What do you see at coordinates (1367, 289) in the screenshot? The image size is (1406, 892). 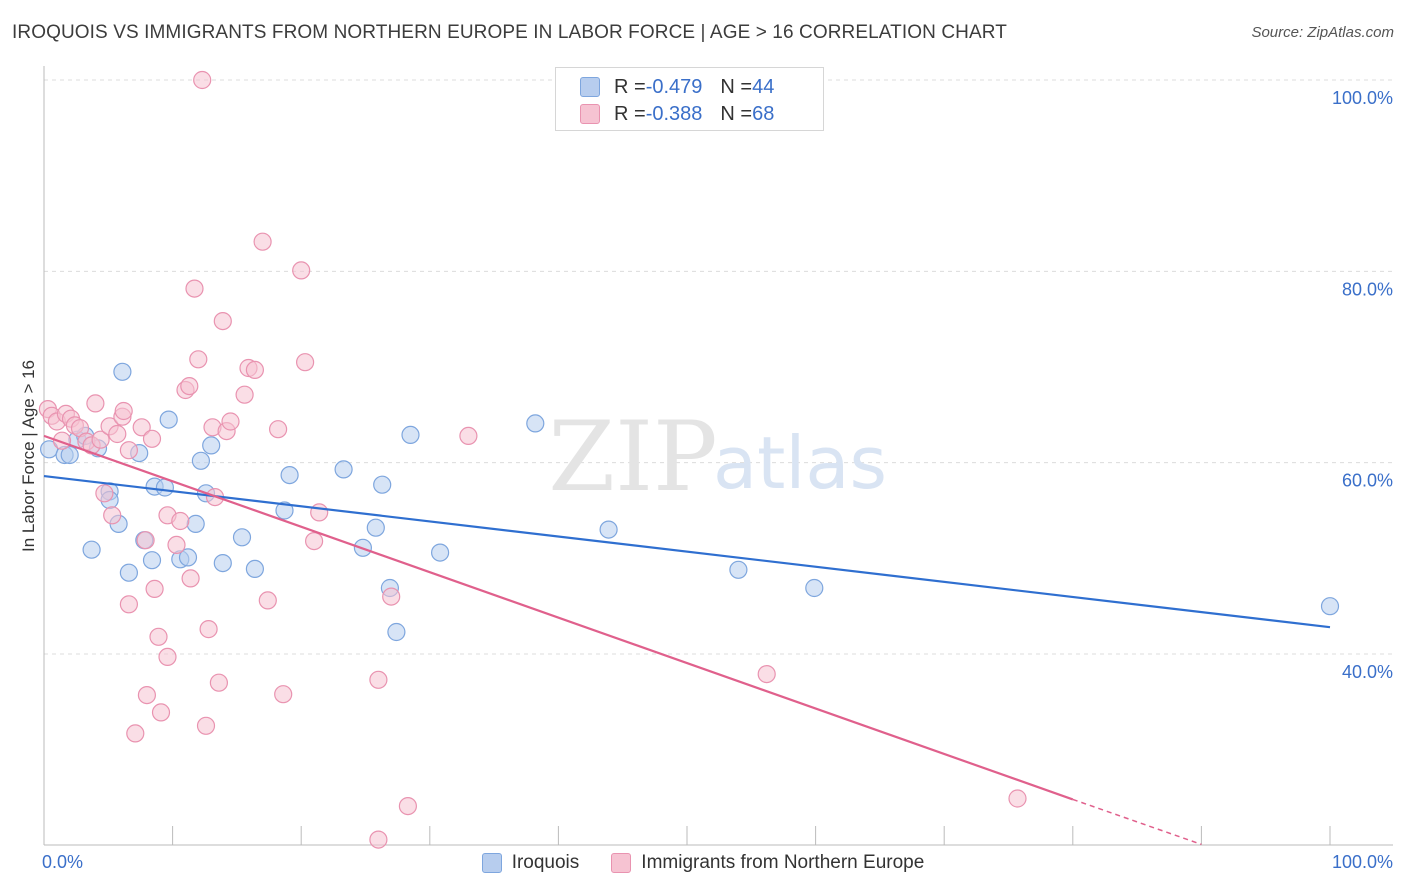 I see `y-tick-label: 80.0%` at bounding box center [1367, 289].